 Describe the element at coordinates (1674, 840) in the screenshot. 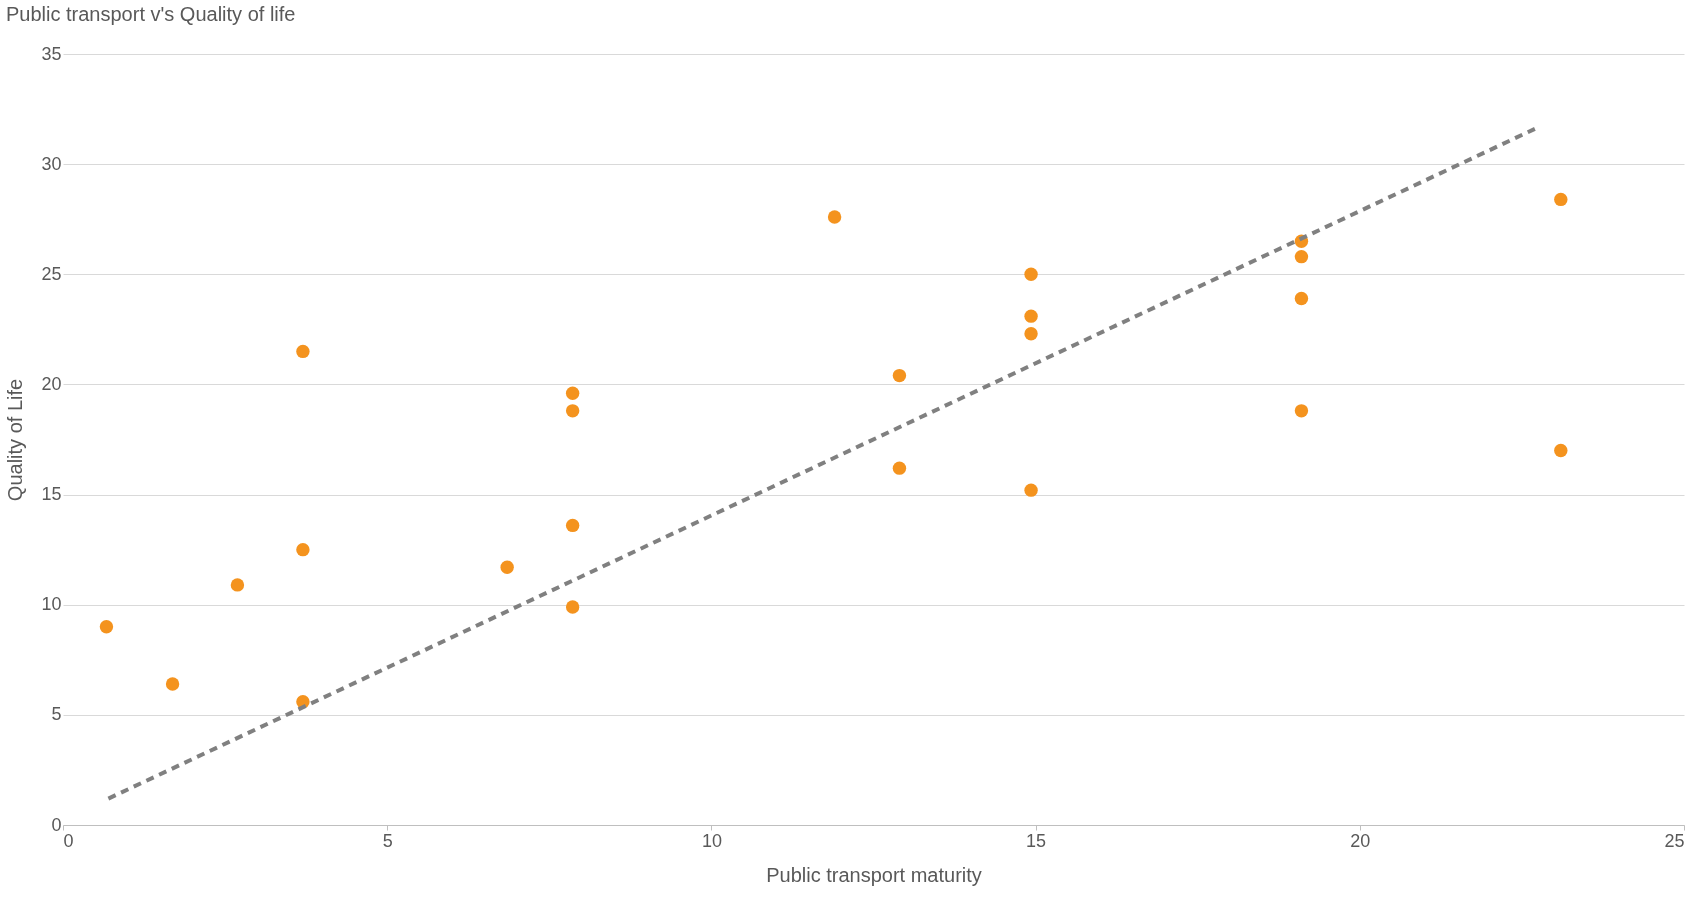

I see `x-tick-label: 25` at that location.